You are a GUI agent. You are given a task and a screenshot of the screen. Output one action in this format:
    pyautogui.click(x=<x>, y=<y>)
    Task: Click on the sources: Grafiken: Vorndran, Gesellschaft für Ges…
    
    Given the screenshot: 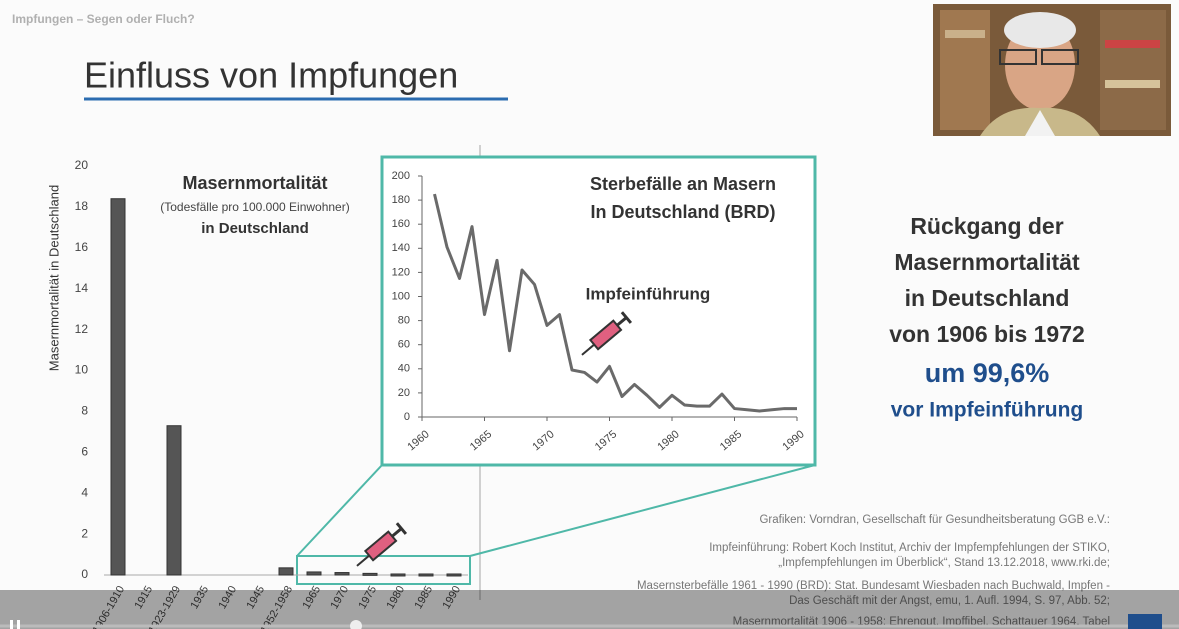 What is the action you would take?
    pyautogui.click(x=873, y=571)
    